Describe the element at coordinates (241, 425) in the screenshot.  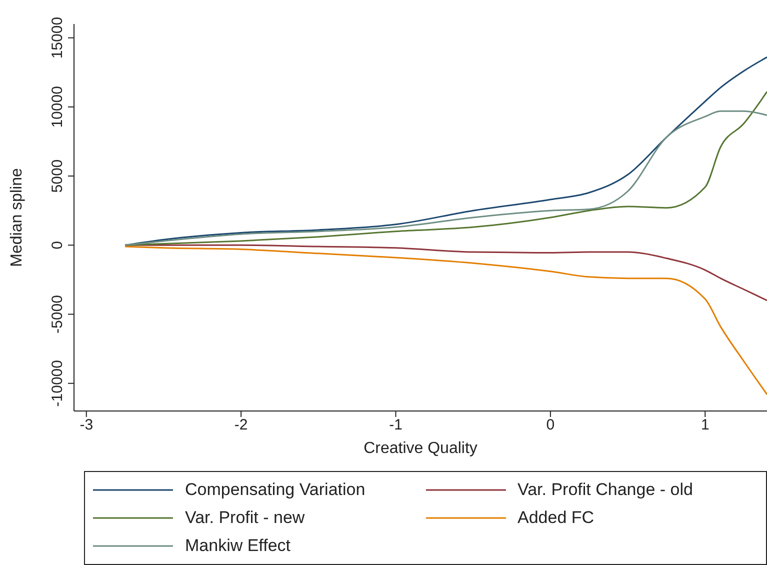
I see `x-tick-label: -2` at that location.